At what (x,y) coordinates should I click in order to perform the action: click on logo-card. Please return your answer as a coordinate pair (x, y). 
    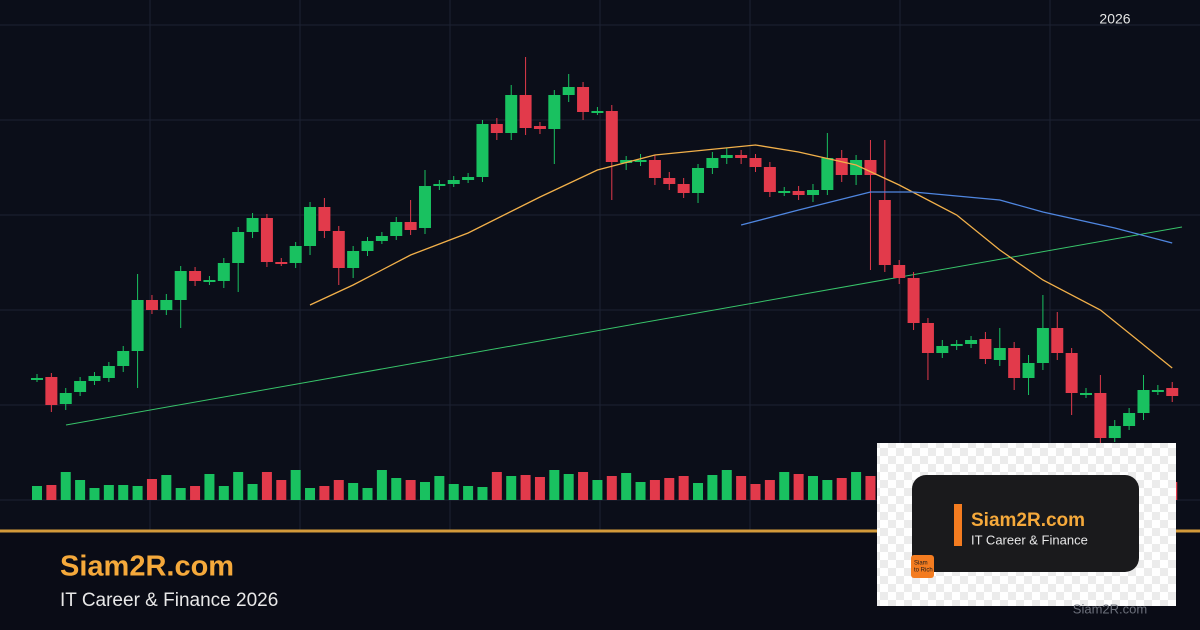
    Looking at the image, I should click on (1025, 523).